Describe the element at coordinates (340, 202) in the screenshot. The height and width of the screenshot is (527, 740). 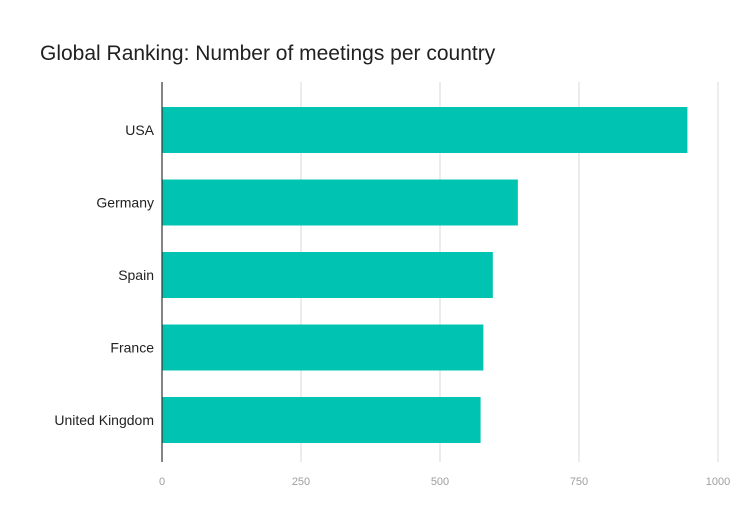
I see `bar-germany` at that location.